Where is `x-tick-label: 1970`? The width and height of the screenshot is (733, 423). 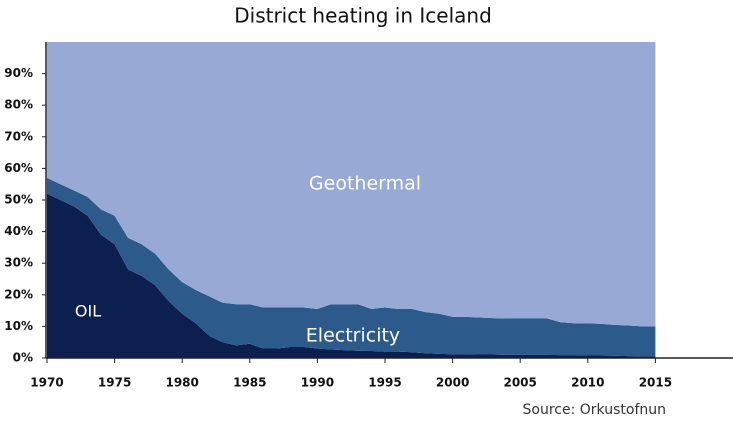 x-tick-label: 1970 is located at coordinates (46, 383).